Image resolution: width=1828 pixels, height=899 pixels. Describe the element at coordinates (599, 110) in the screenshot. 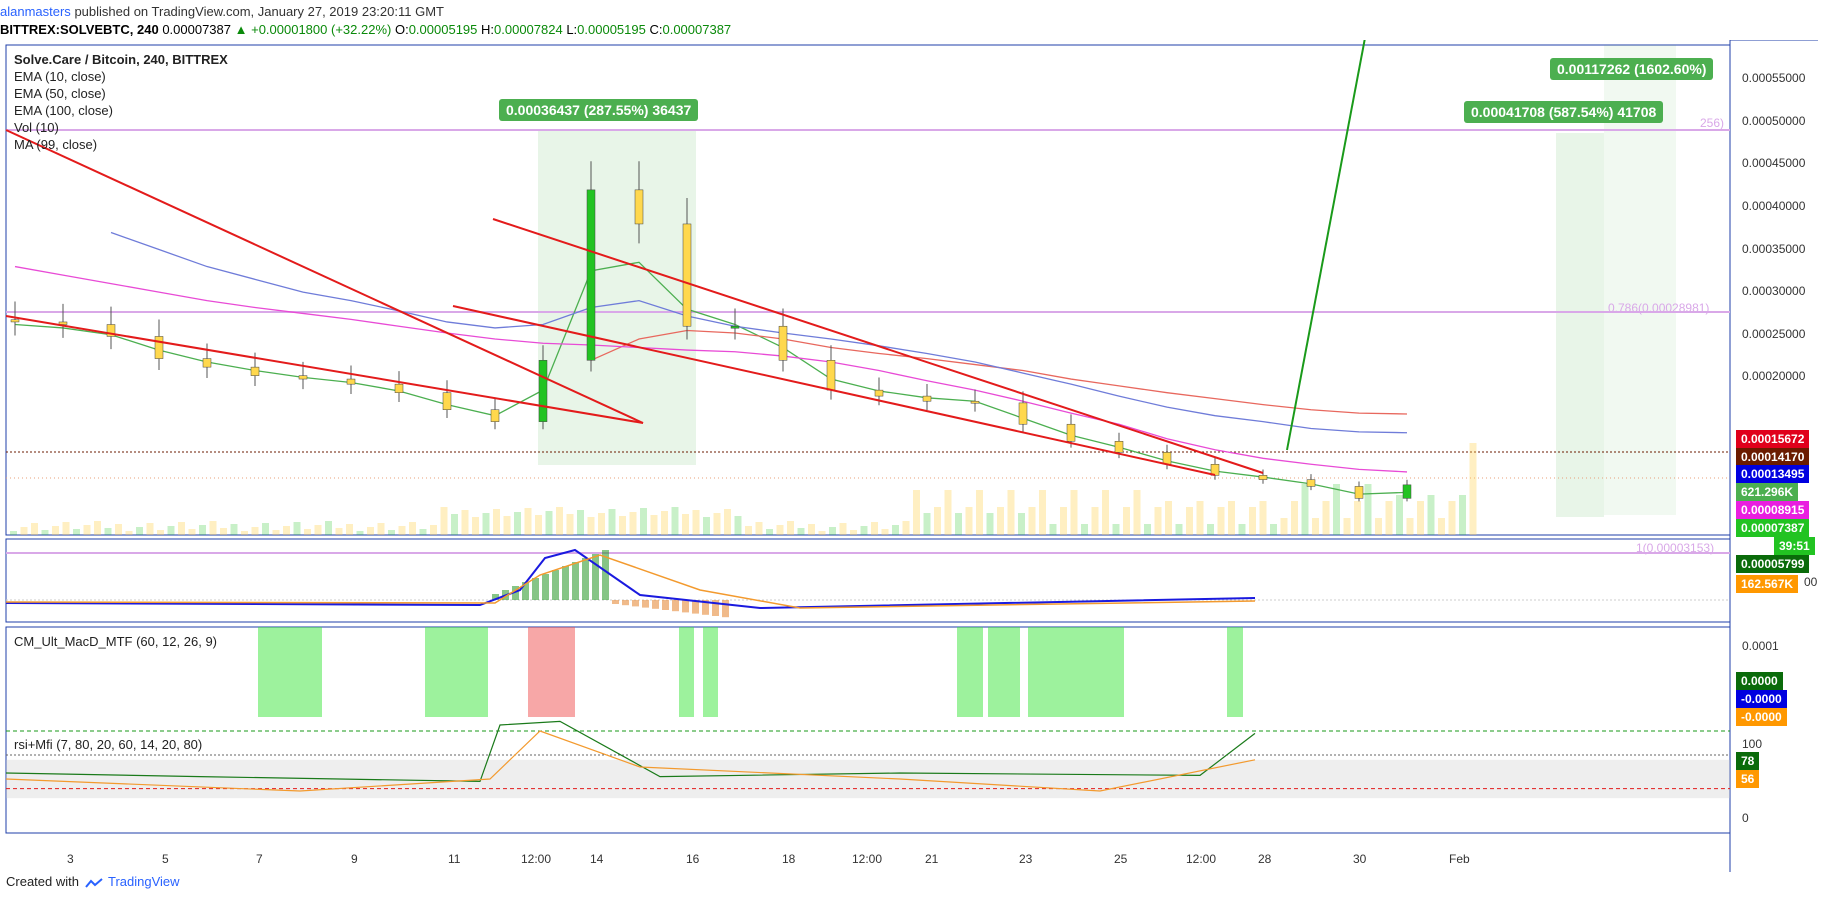

I see `measure-label-1: 0.00036437 (287.55%) 36437` at that location.